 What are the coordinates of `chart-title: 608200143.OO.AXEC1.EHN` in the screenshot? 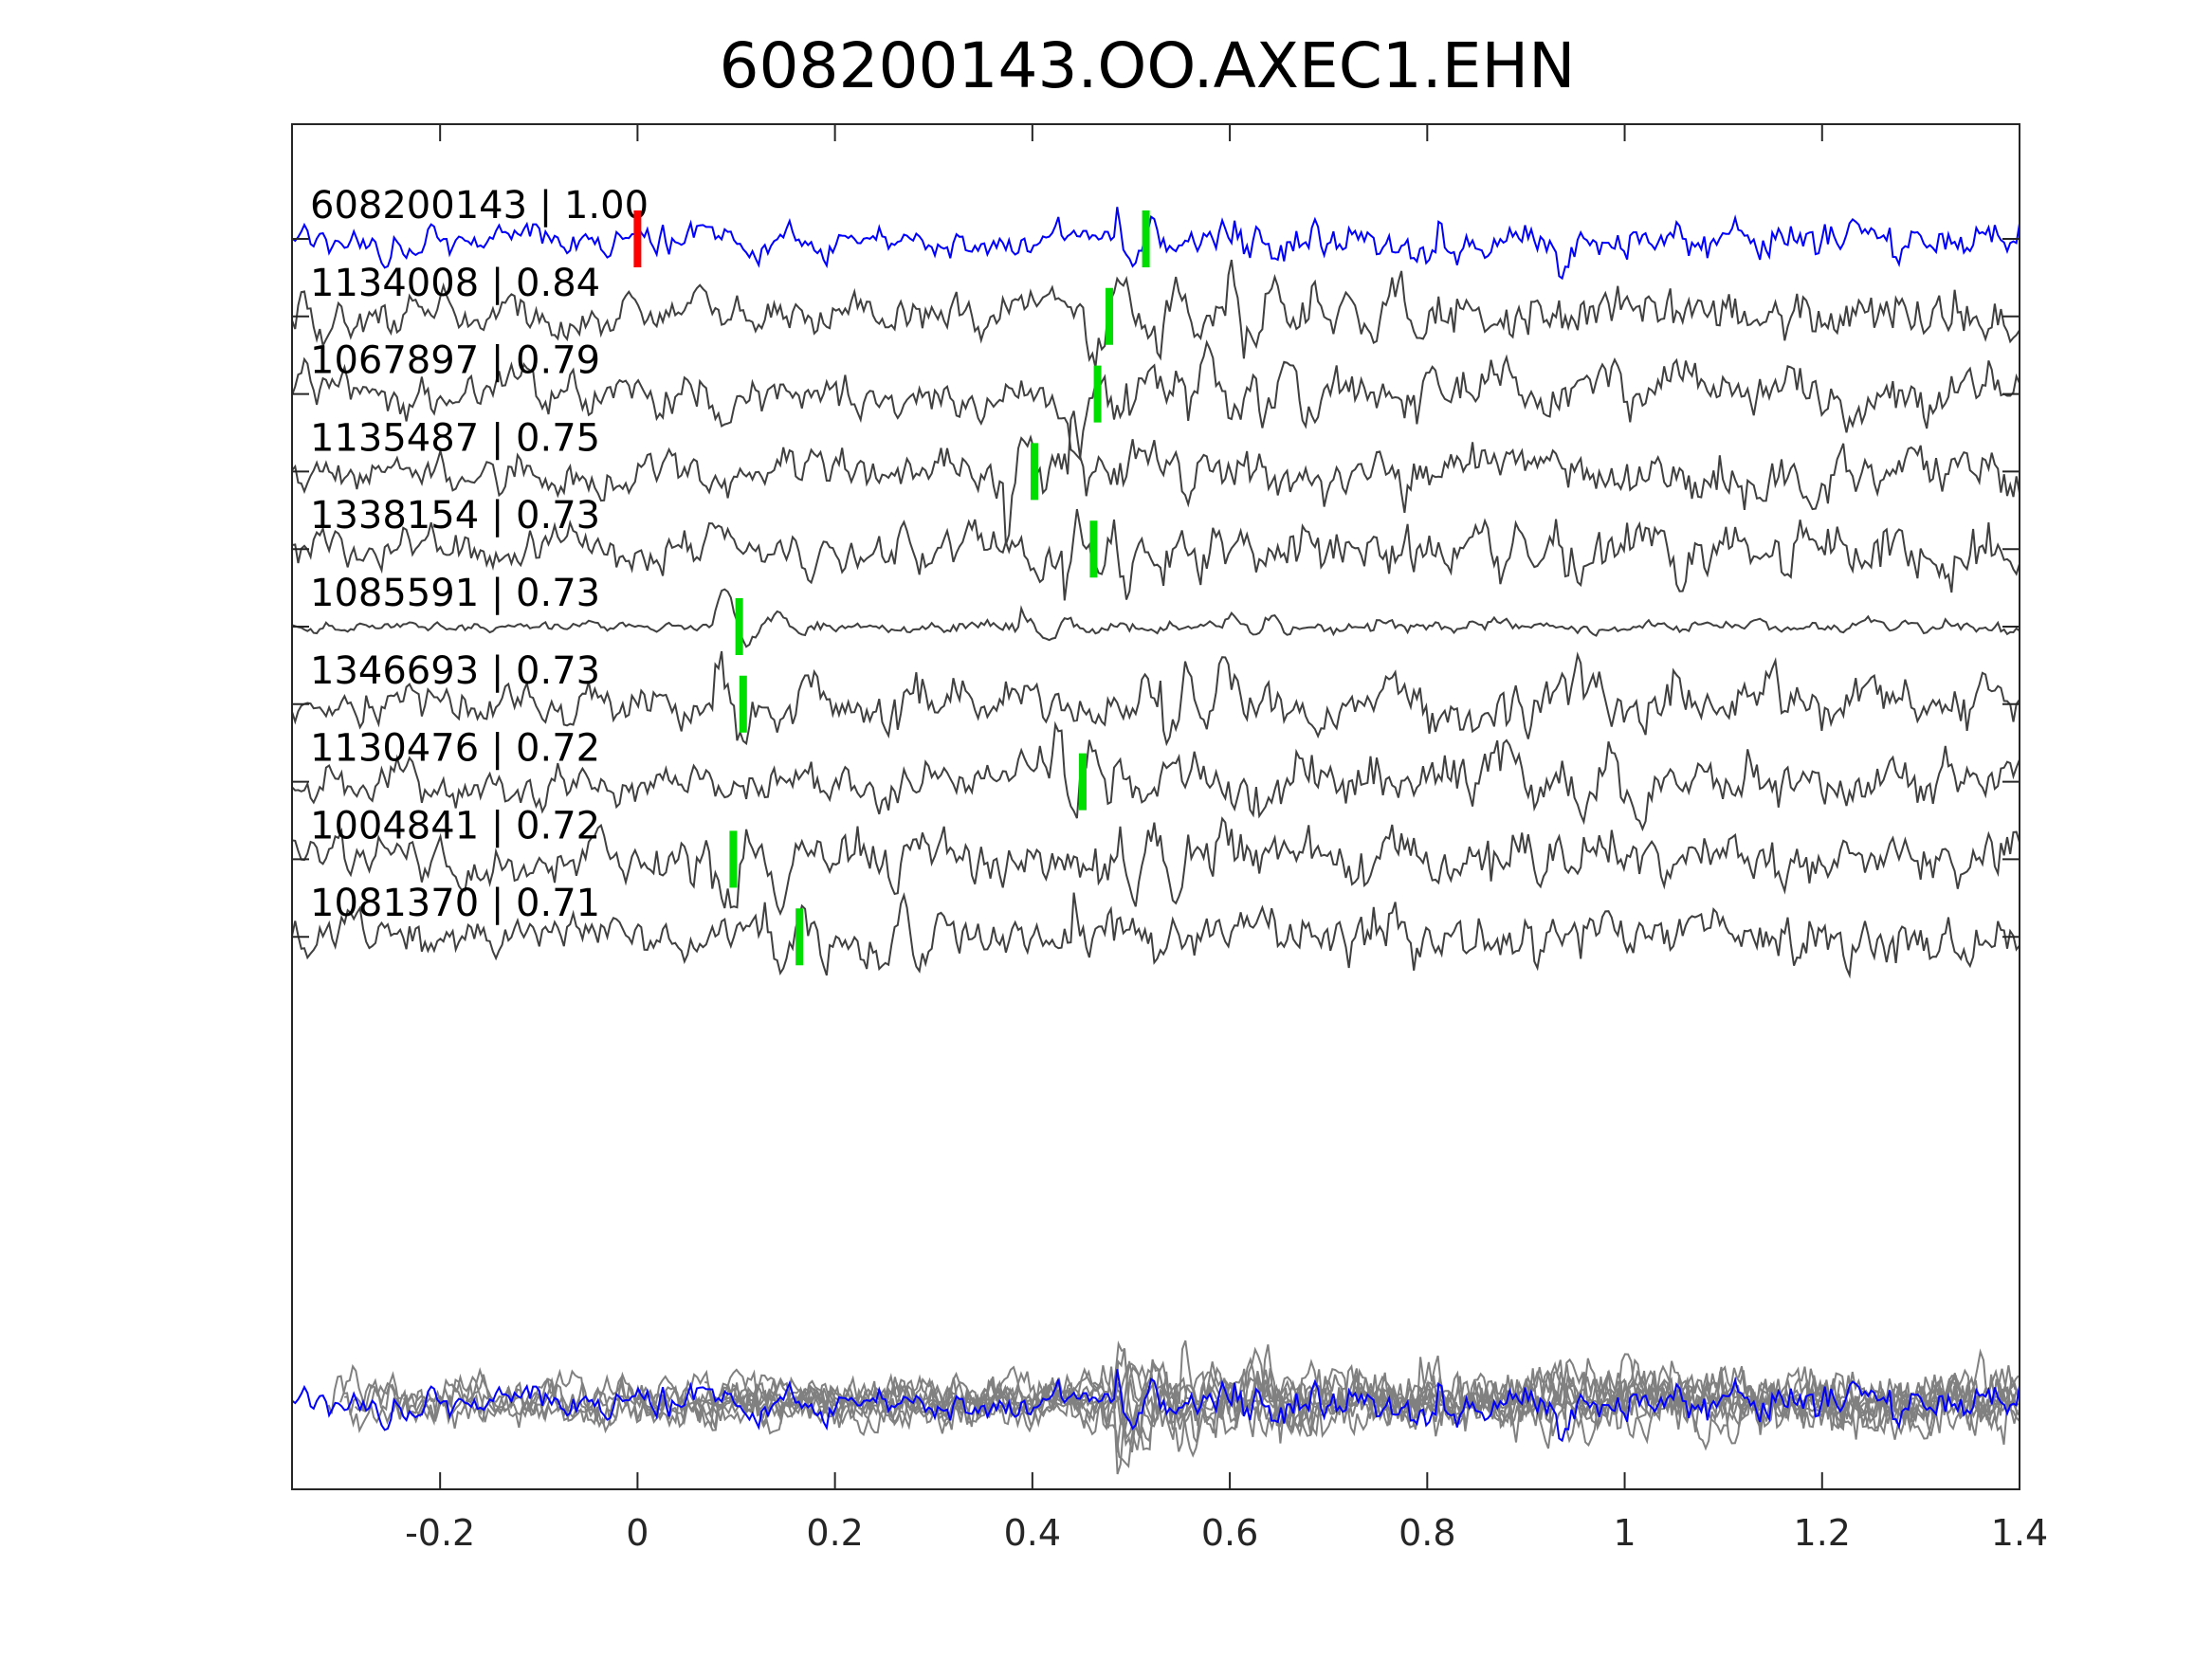 It's located at (1148, 65).